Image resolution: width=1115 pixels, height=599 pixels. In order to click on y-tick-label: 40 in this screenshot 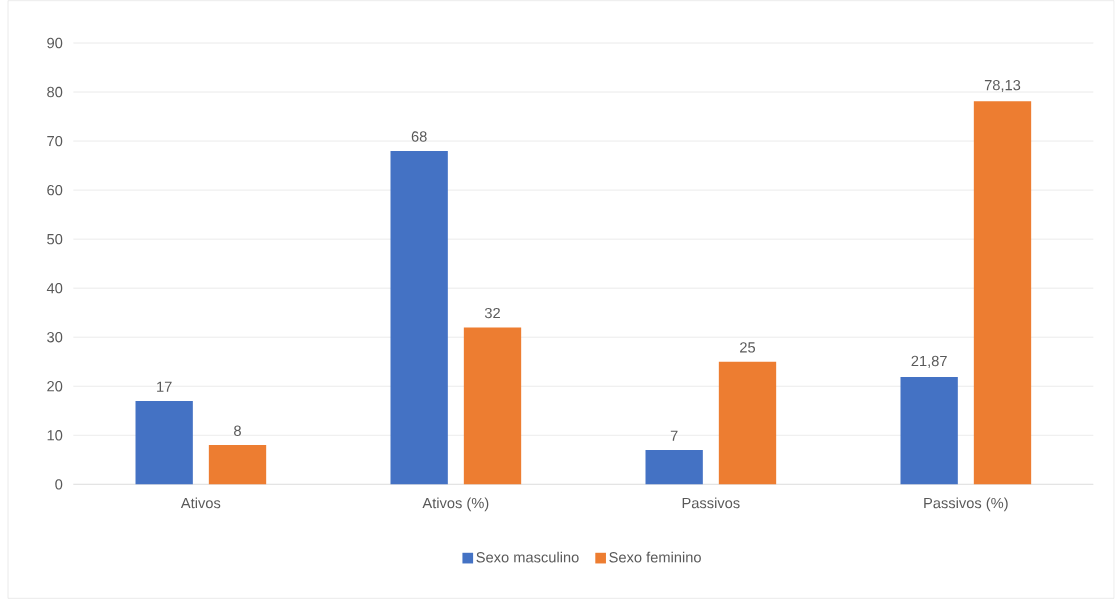, I will do `click(54, 288)`.